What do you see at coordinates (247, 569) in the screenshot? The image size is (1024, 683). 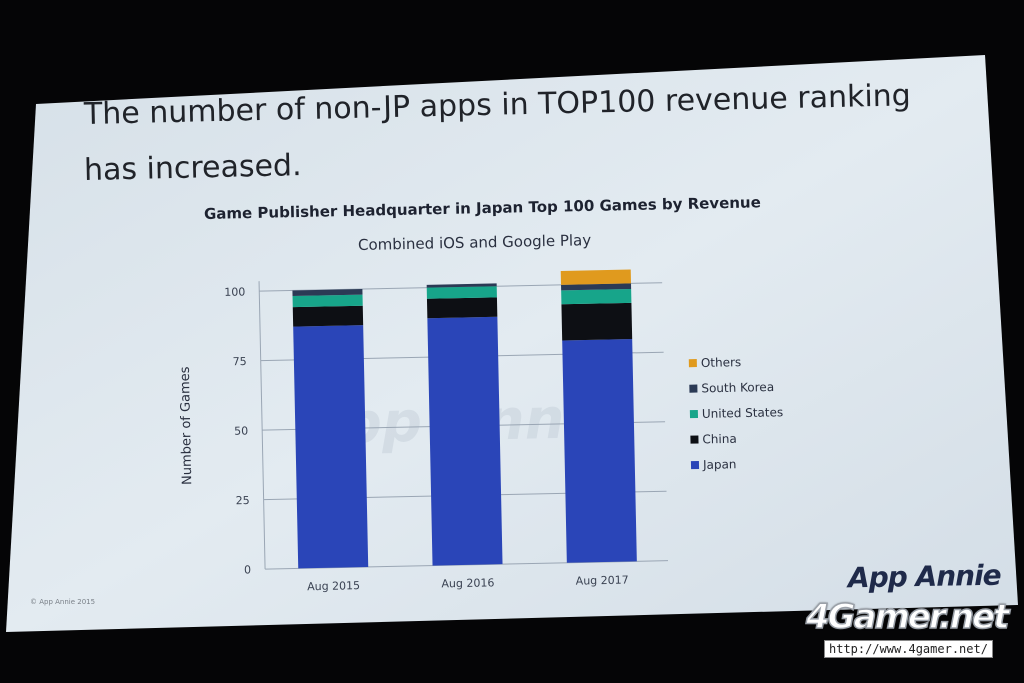 I see `y-tick-label: 0` at bounding box center [247, 569].